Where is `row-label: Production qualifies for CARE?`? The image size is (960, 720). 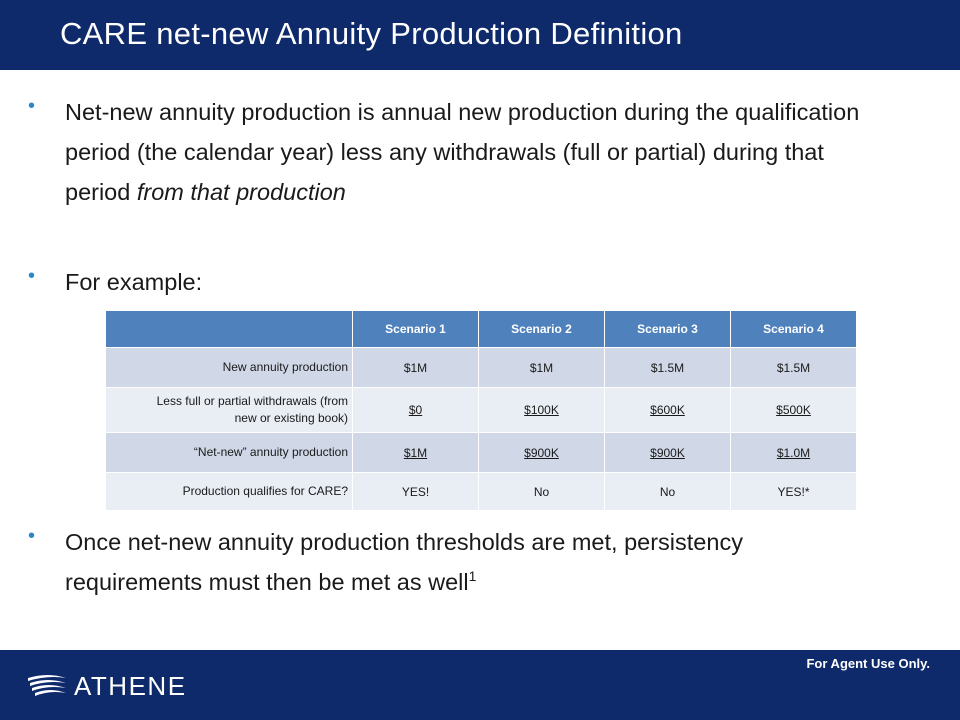
row-label: Production qualifies for CARE? is located at coordinates (229, 491).